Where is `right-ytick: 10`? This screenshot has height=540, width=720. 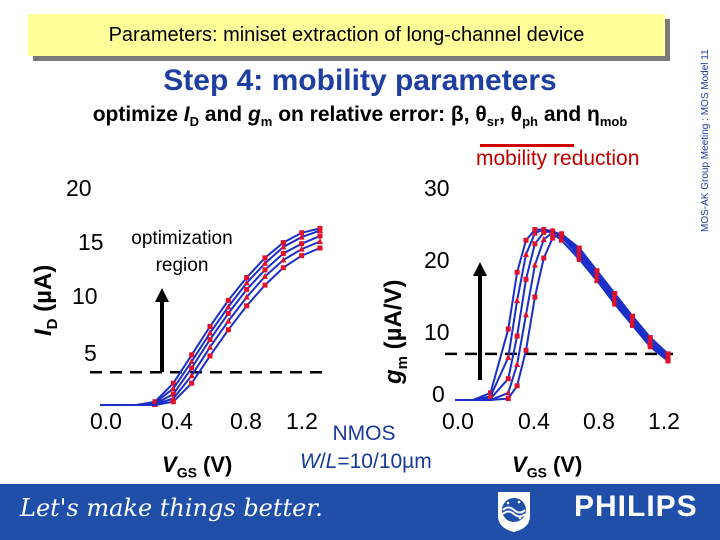 right-ytick: 10 is located at coordinates (437, 332).